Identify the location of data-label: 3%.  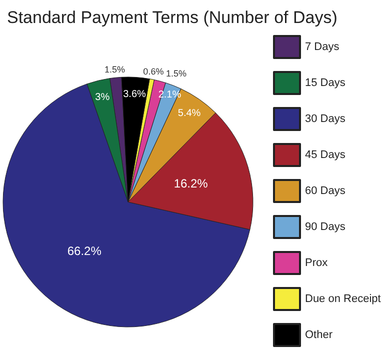
(102, 98).